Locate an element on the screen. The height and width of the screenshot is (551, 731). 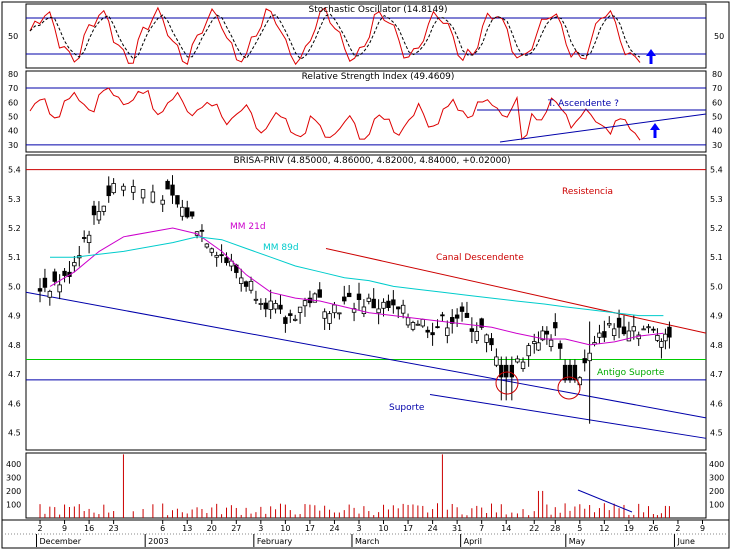
xaxis-day-7: 27 is located at coordinates (236, 528).